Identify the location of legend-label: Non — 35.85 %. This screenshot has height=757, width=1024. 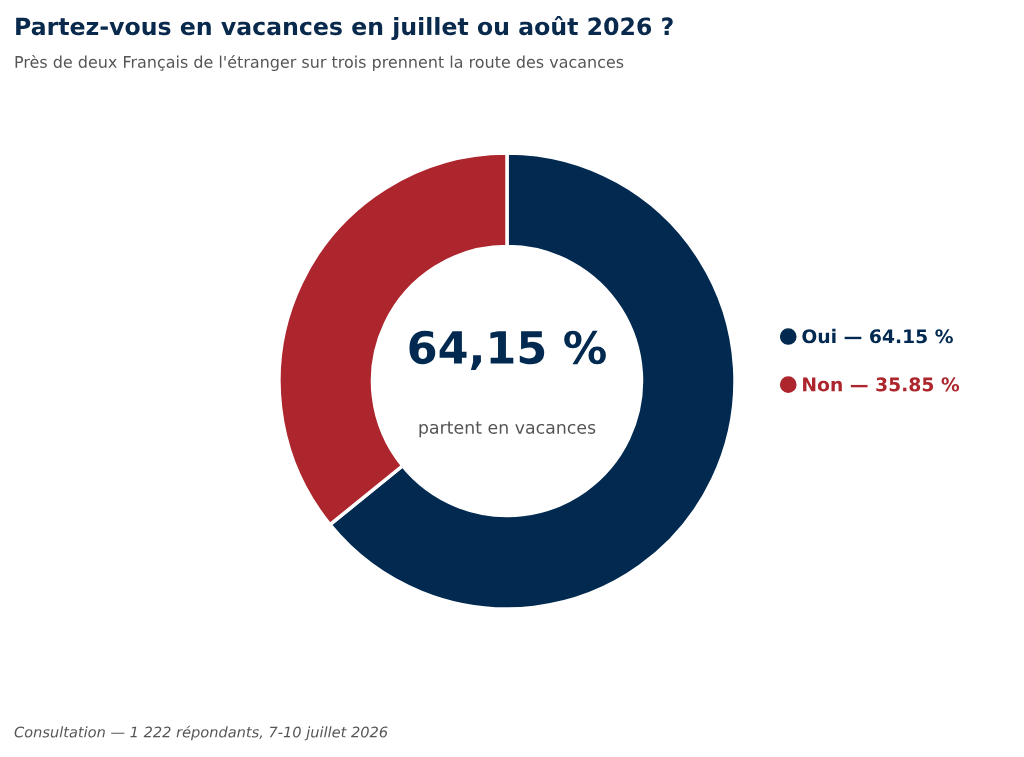
(881, 384).